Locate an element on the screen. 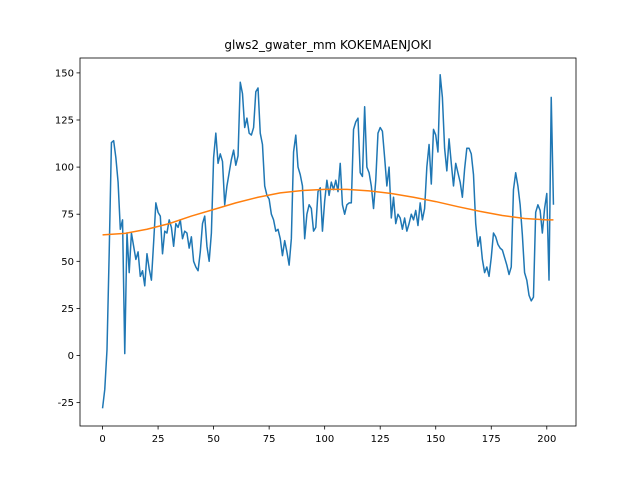 Image resolution: width=640 pixels, height=484 pixels. x-tick-label: 150 is located at coordinates (435, 439).